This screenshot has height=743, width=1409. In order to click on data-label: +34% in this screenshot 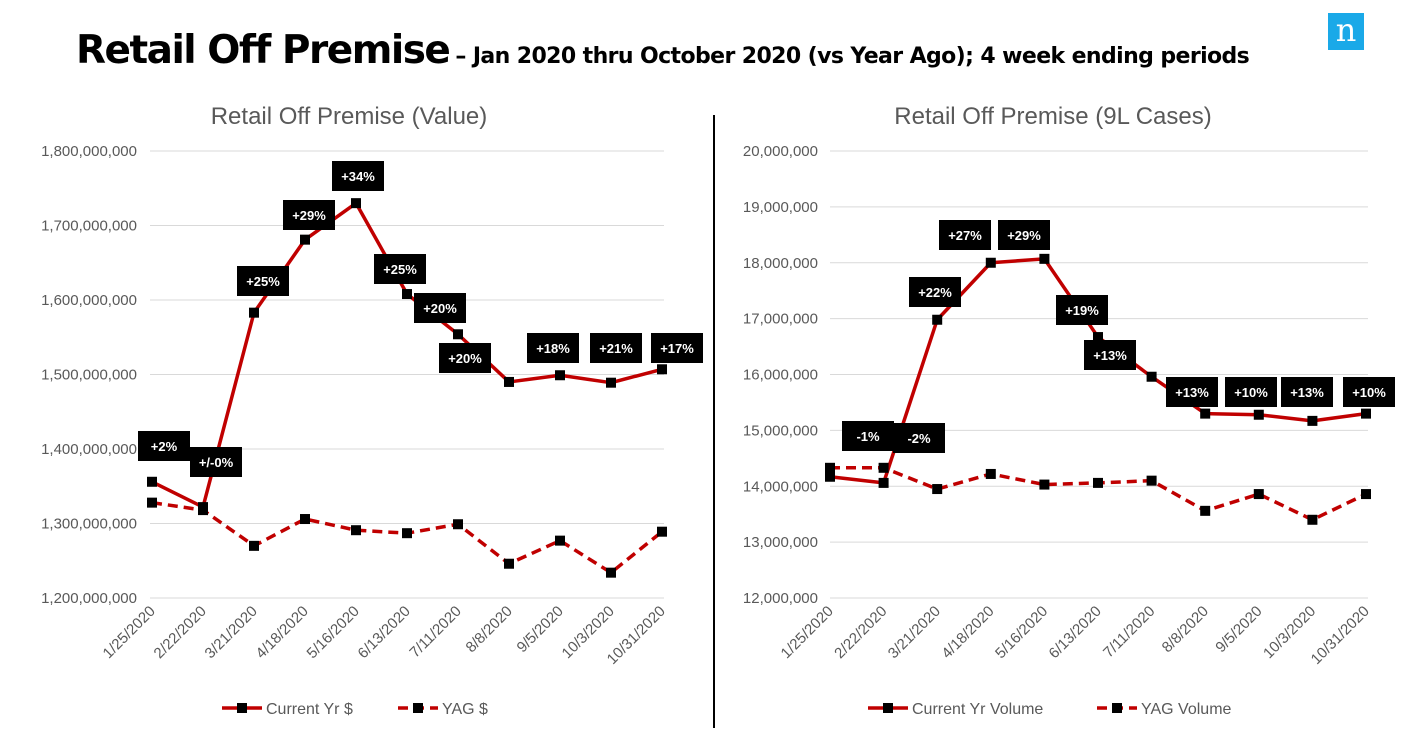, I will do `click(358, 176)`.